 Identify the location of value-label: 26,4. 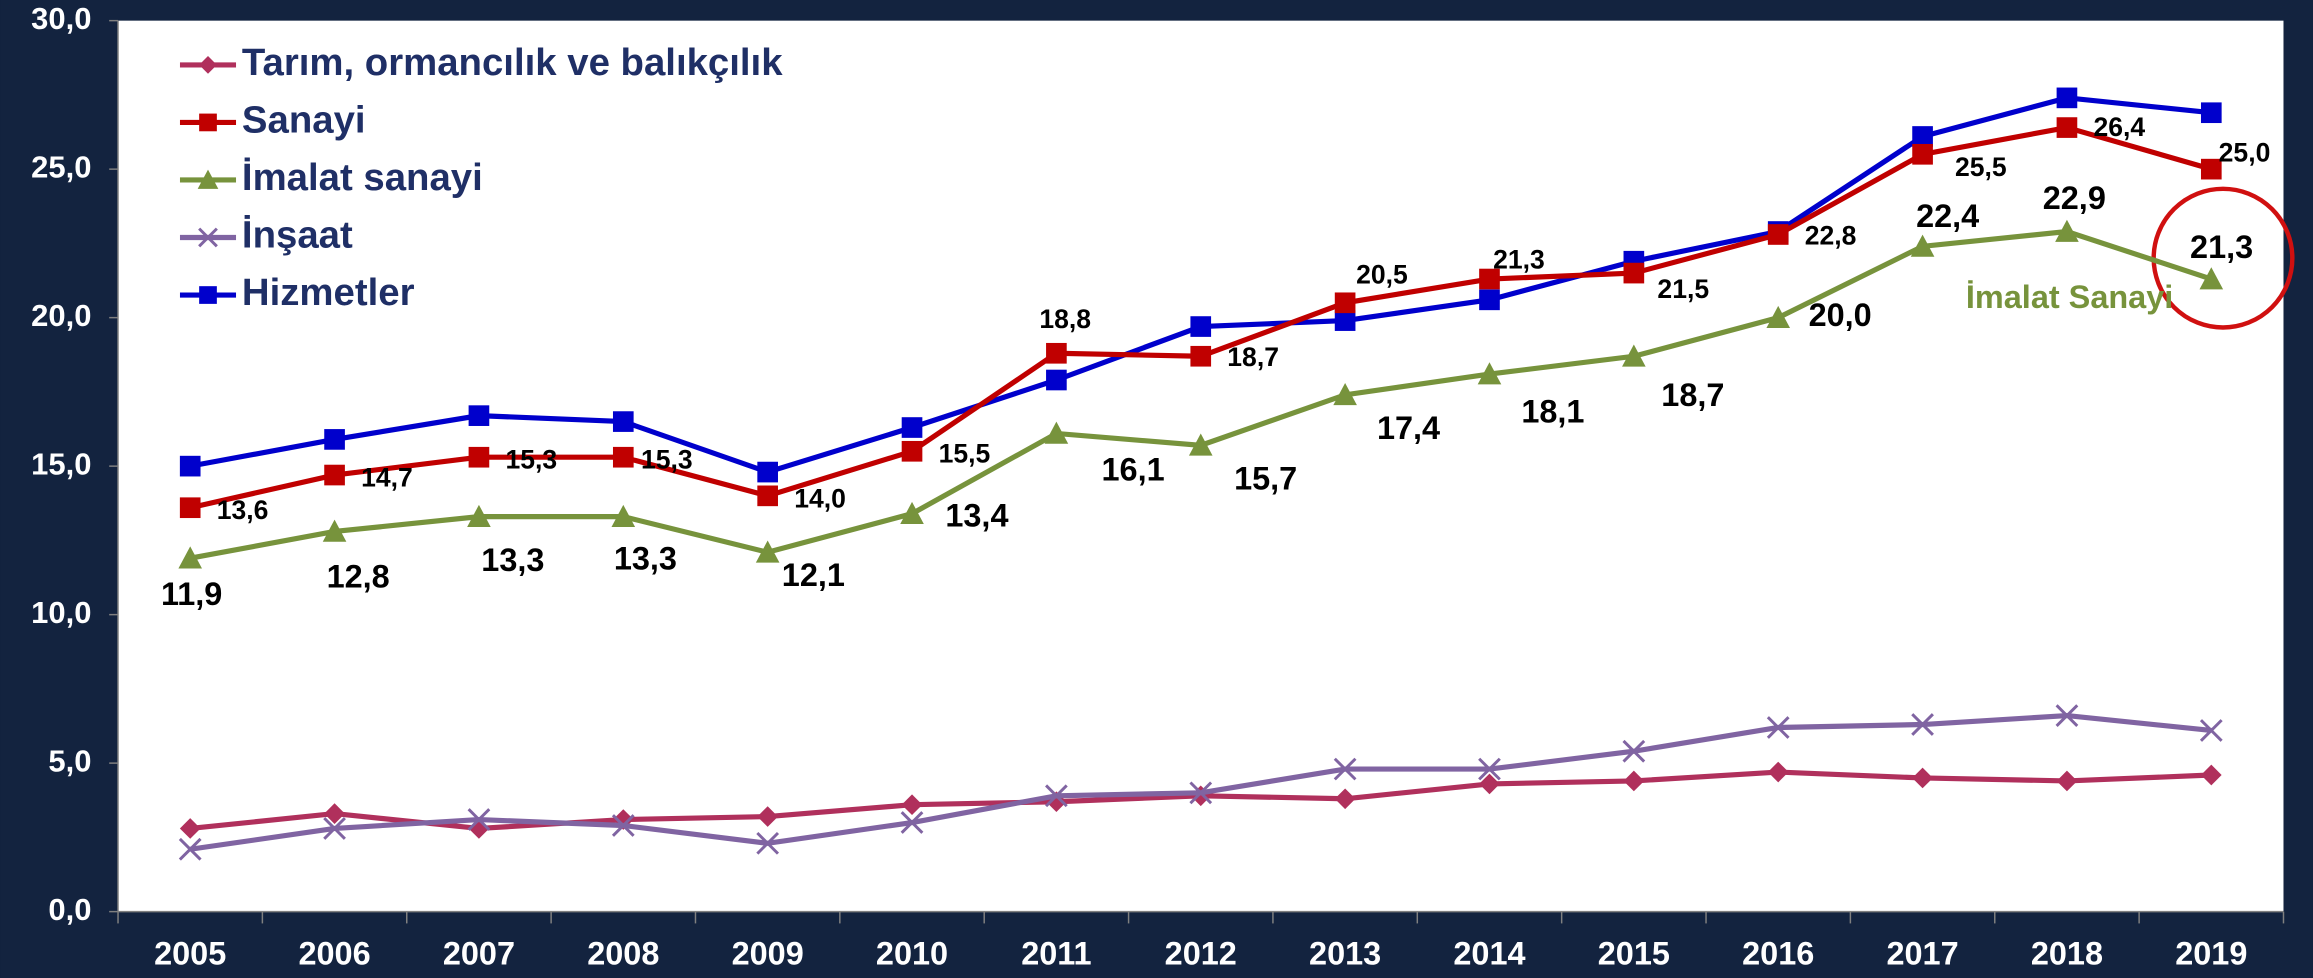
(2119, 127).